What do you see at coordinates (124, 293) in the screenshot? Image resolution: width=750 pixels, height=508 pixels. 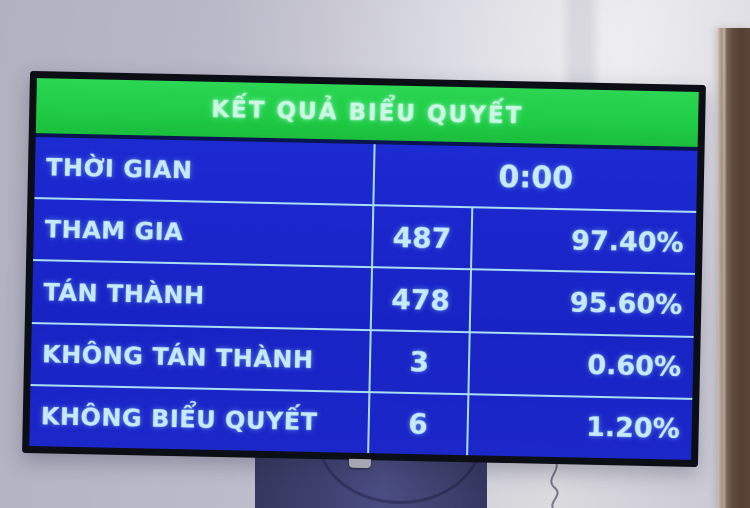 I see `label-cell: TÁN THÀNH` at bounding box center [124, 293].